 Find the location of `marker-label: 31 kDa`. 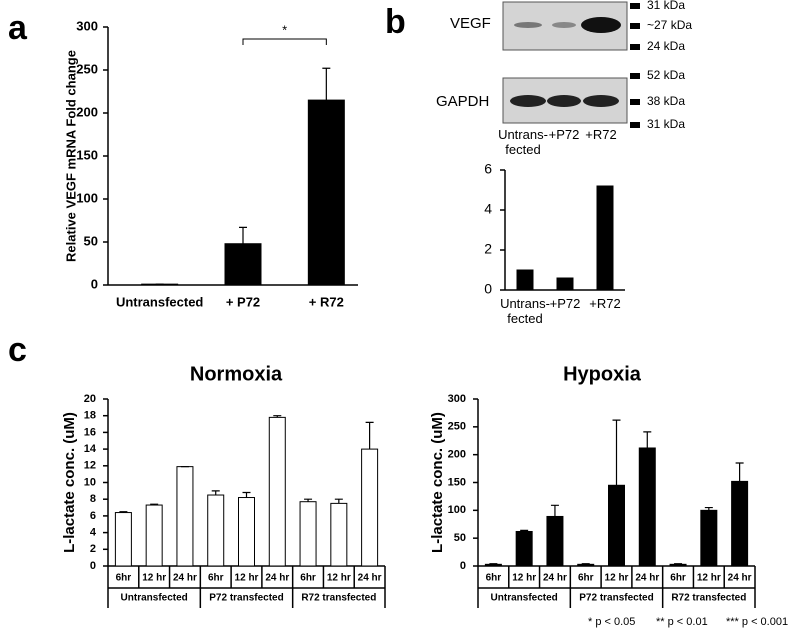

marker-label: 31 kDa is located at coordinates (666, 124).